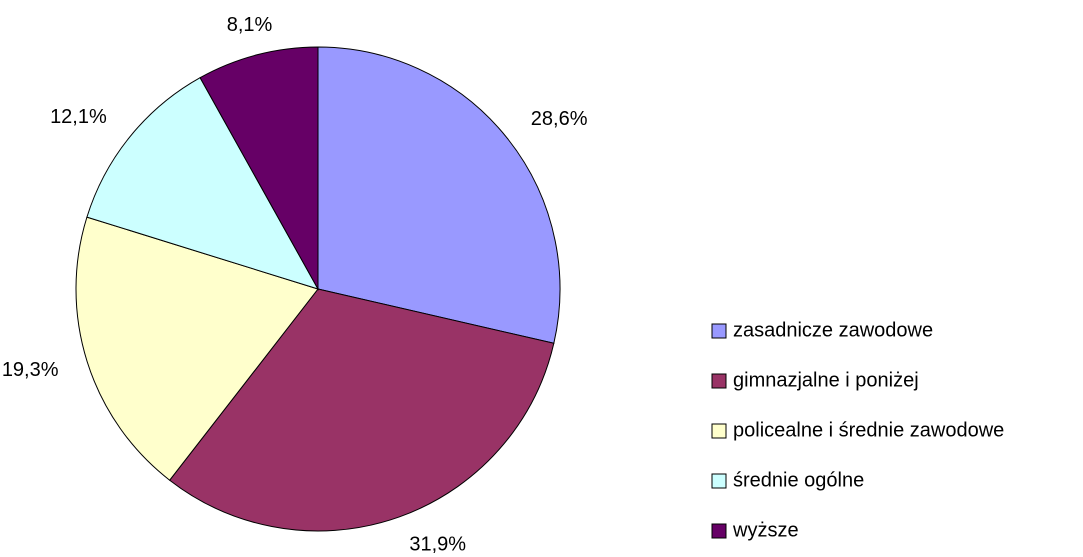 This screenshot has height=557, width=1083. I want to click on slice-label: 28,6%, so click(559, 119).